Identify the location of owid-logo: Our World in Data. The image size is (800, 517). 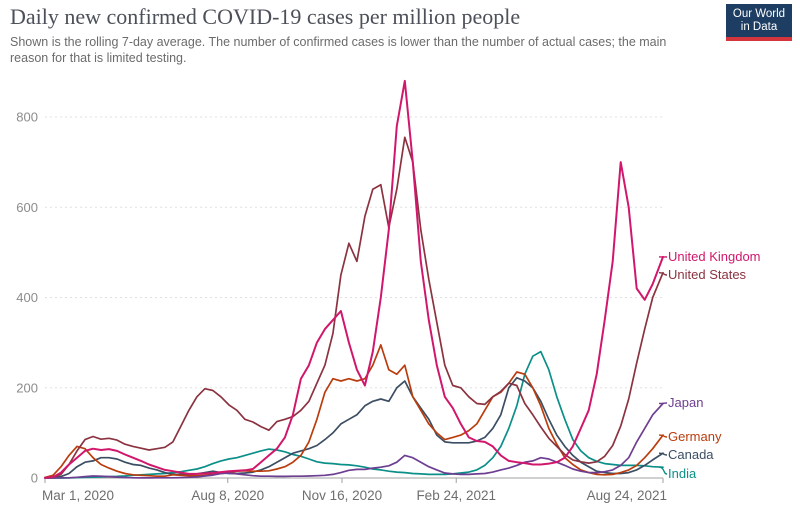
(759, 22).